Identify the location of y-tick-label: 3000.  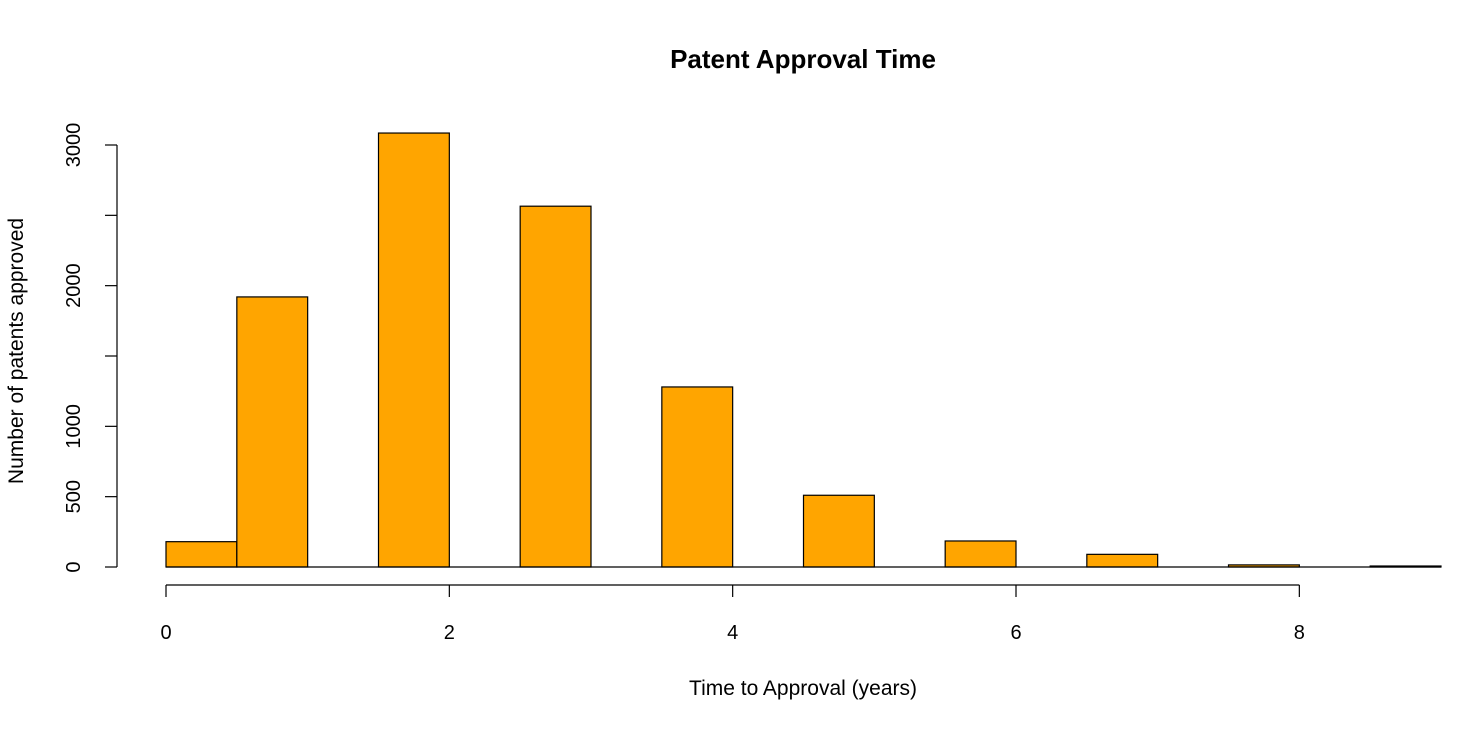
(74, 145).